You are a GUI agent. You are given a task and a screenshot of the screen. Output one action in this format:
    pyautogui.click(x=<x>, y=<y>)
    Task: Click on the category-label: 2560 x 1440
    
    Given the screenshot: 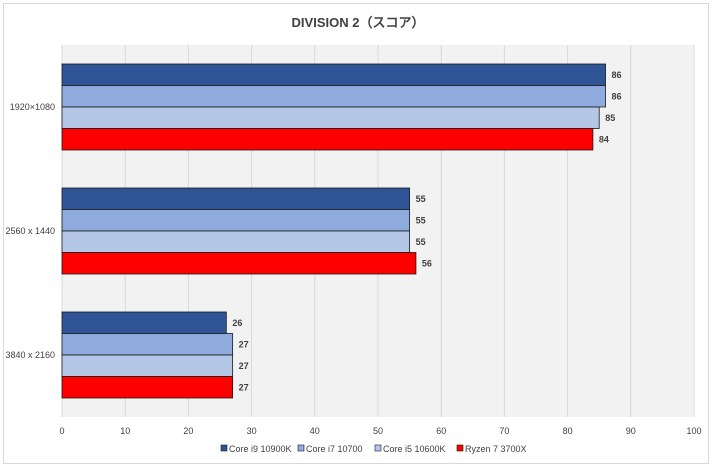 What is the action you would take?
    pyautogui.click(x=30, y=231)
    